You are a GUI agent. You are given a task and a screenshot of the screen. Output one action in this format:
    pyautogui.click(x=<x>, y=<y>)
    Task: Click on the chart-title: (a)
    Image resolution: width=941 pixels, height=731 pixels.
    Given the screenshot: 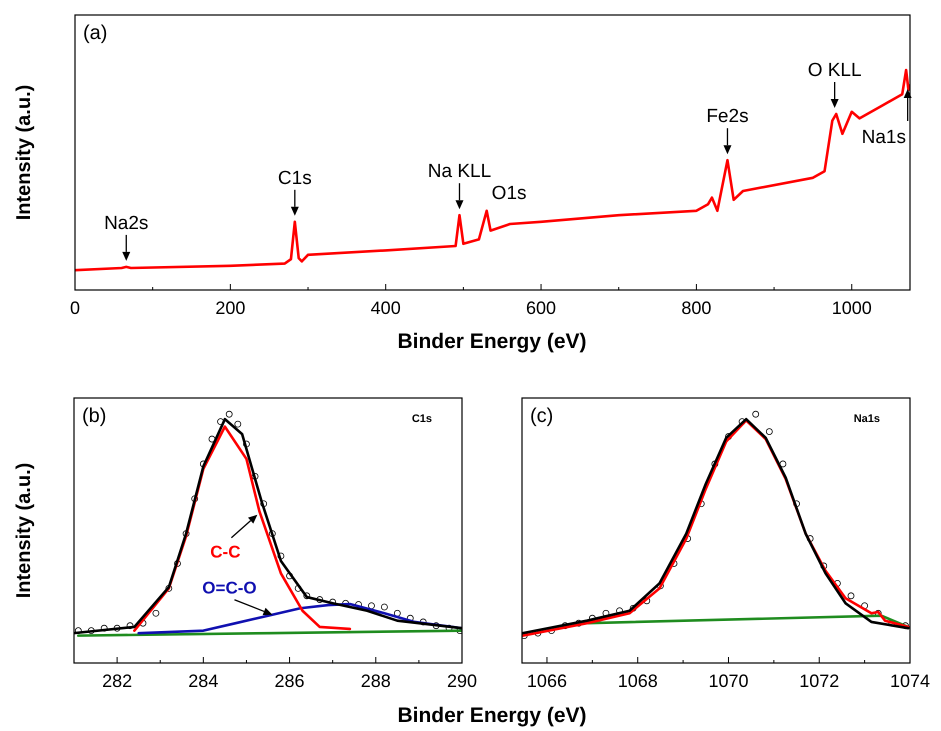 What is the action you would take?
    pyautogui.click(x=95, y=33)
    